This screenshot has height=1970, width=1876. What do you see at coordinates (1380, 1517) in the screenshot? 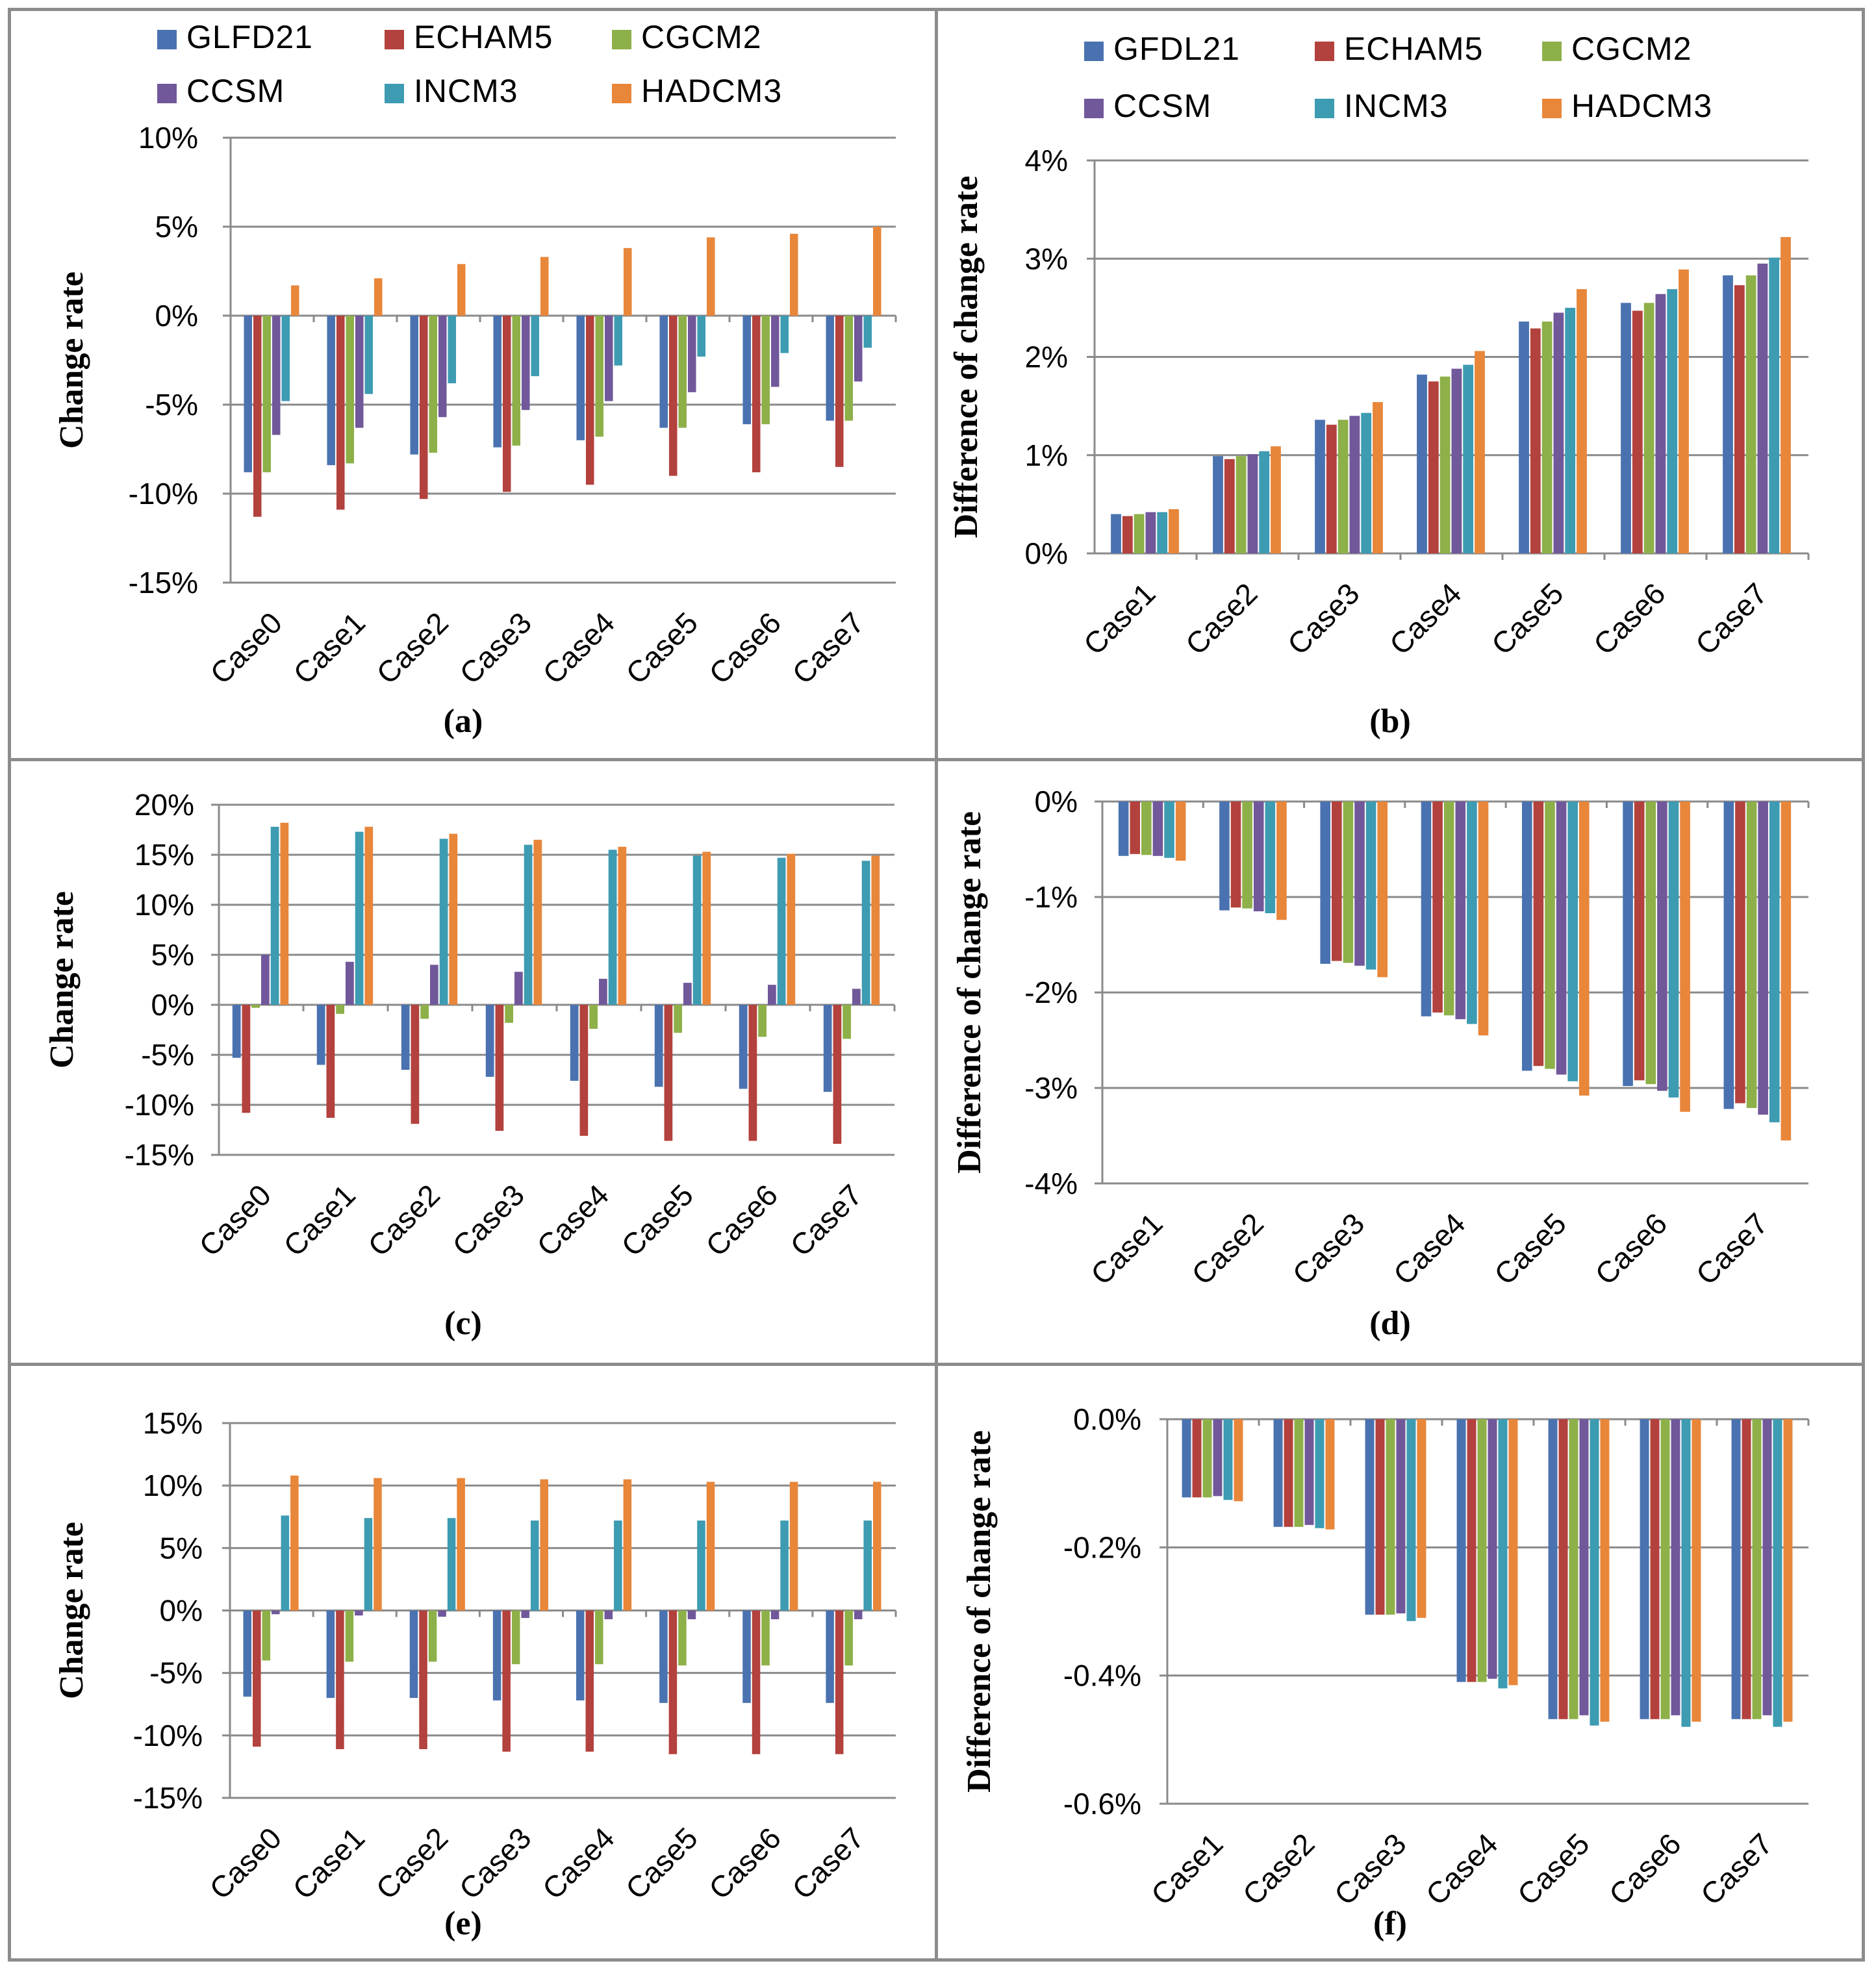
I see `bar-echam5-case3` at bounding box center [1380, 1517].